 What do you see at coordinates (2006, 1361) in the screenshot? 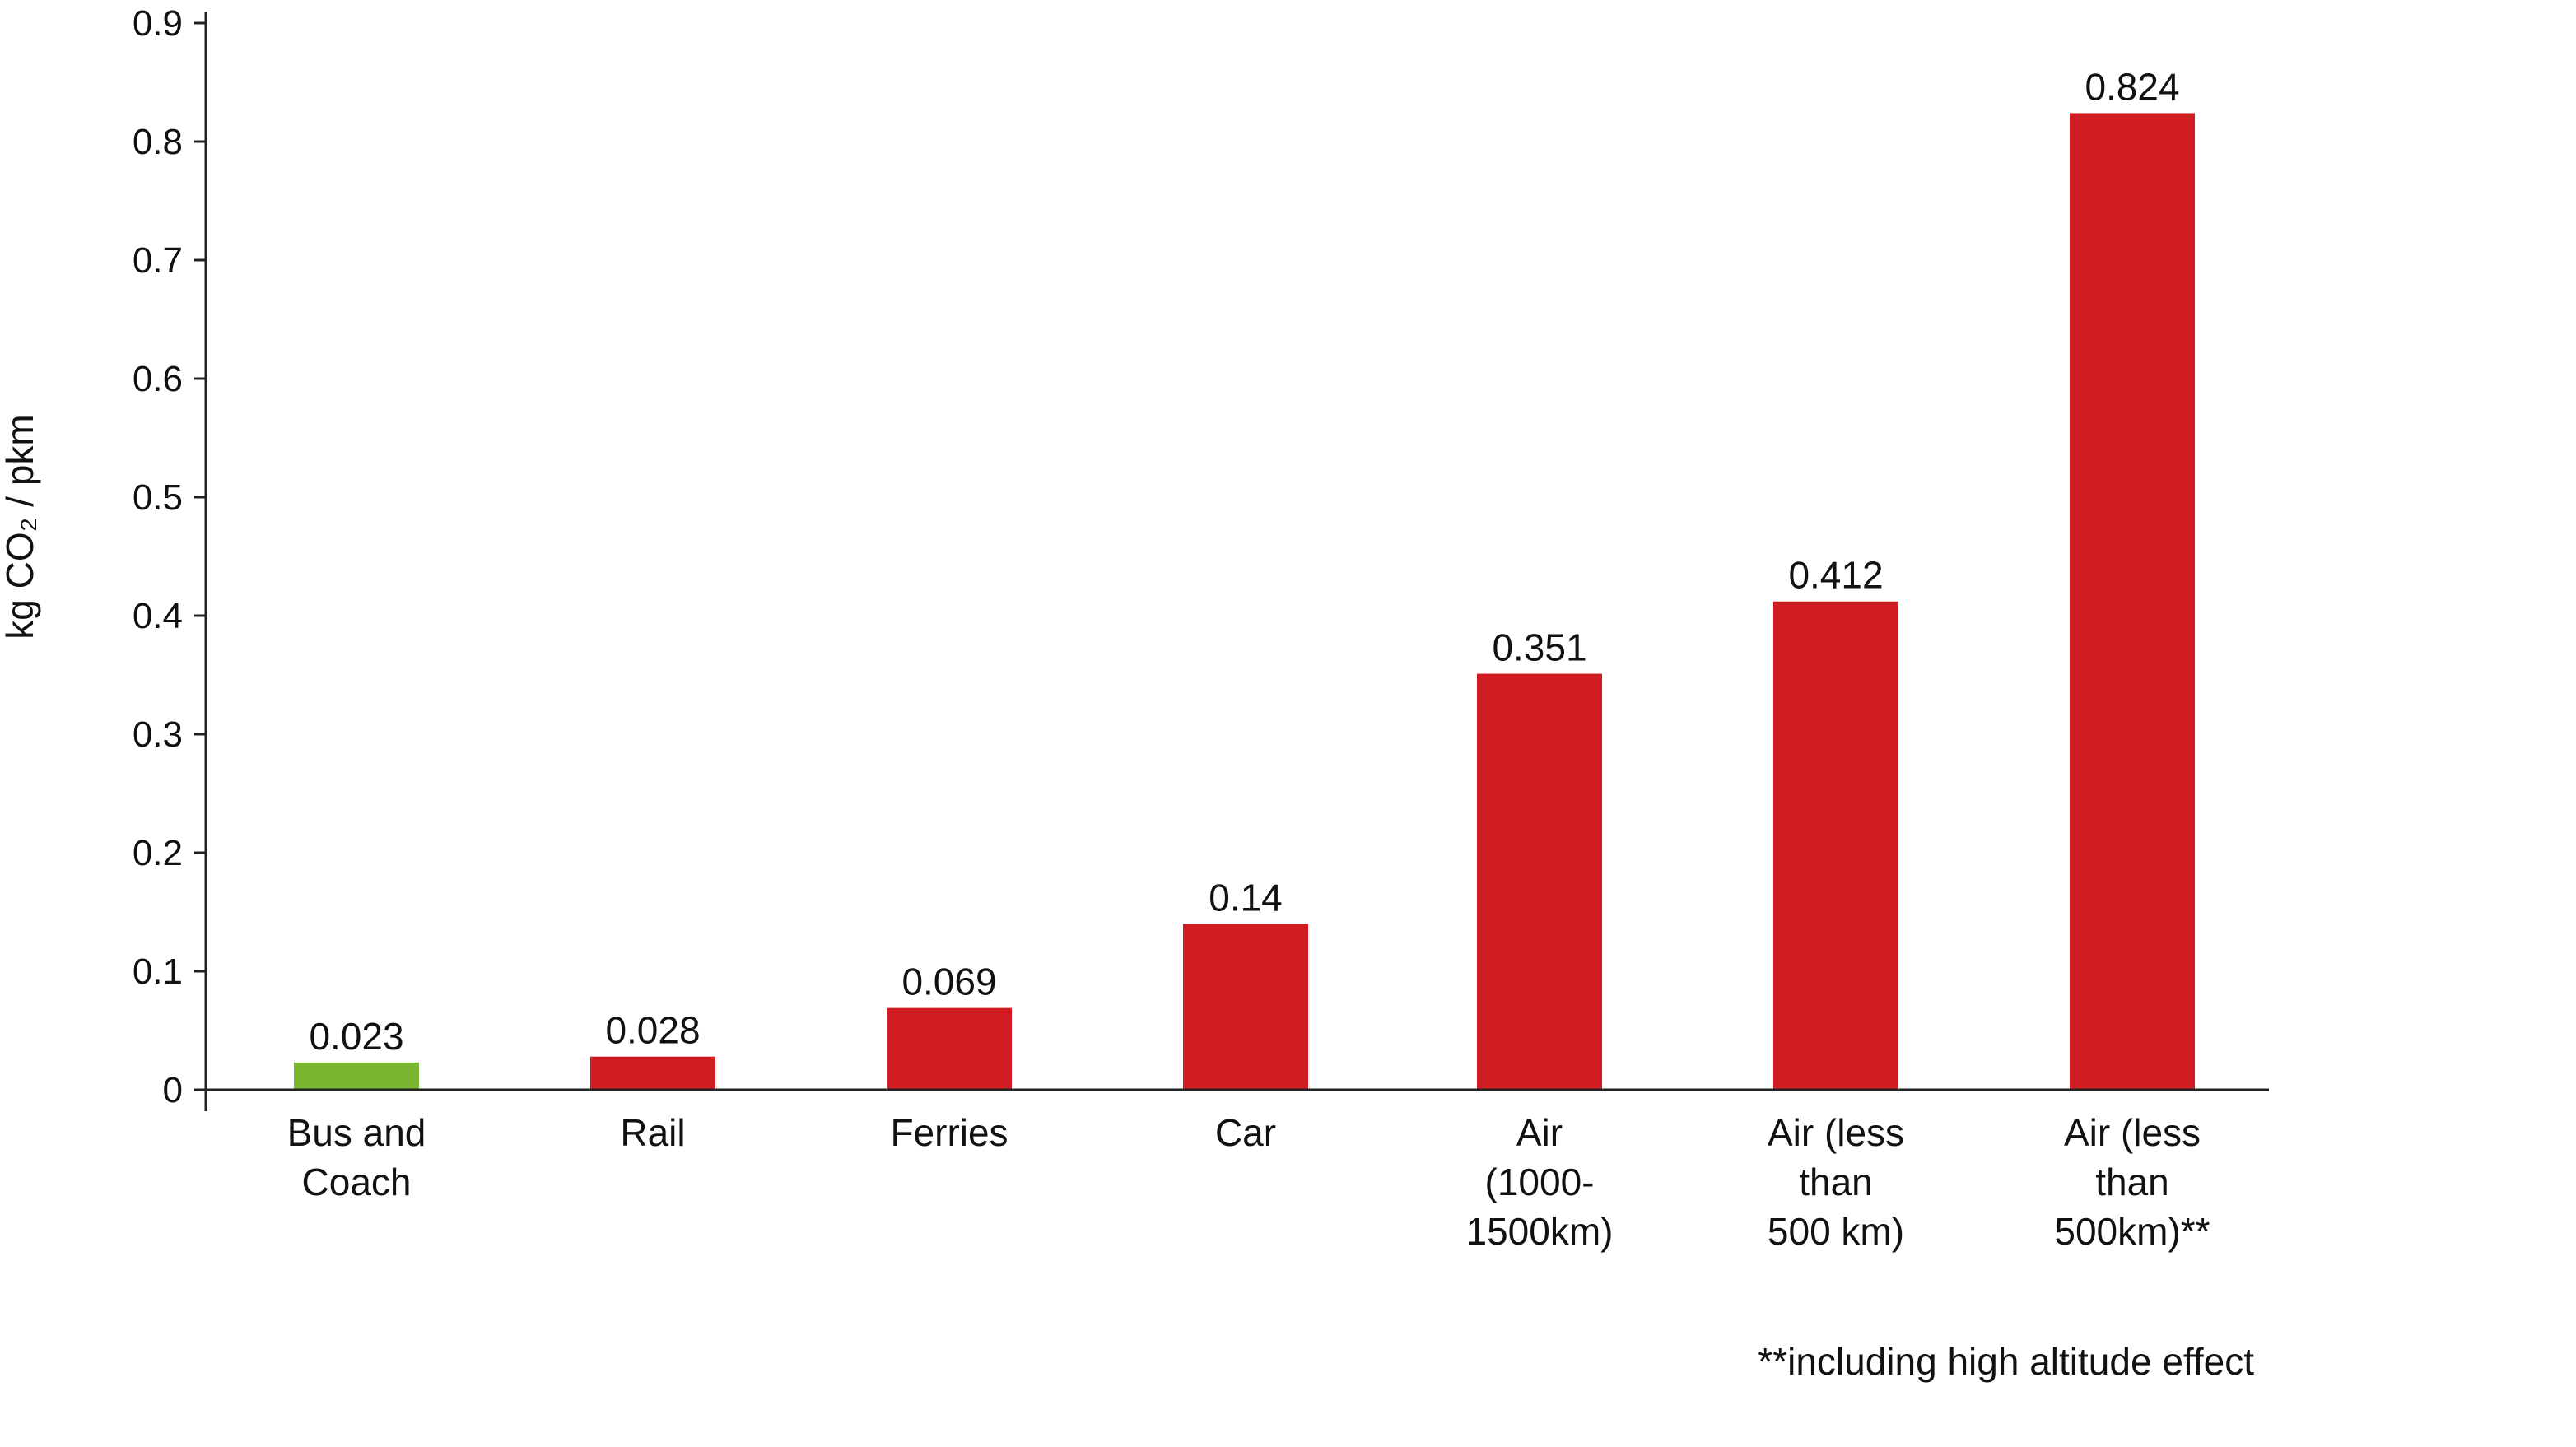
I see `footnote: **including high altitude effect` at bounding box center [2006, 1361].